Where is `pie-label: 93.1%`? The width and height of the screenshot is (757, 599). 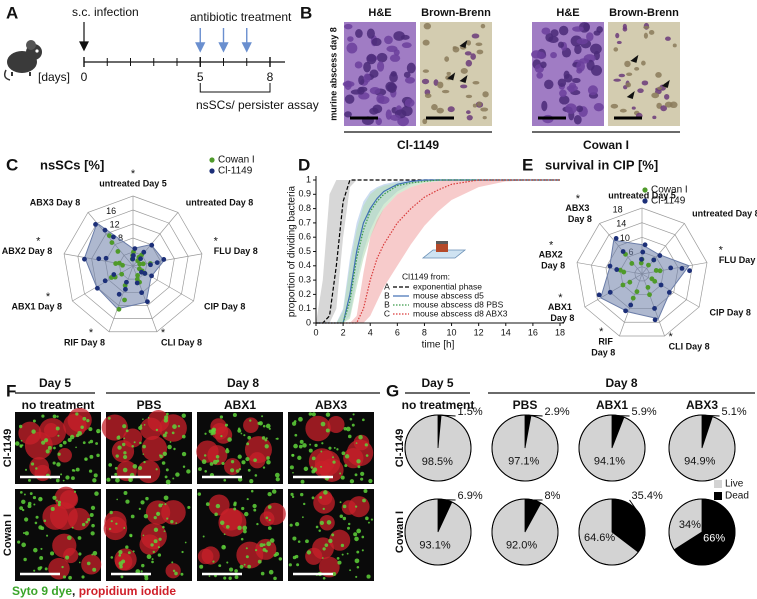 pie-label: 93.1% is located at coordinates (434, 545).